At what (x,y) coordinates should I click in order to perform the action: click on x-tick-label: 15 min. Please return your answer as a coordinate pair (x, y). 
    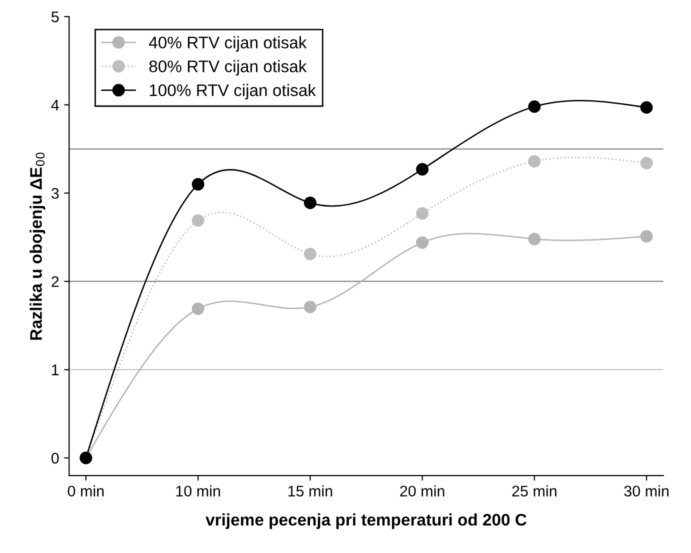
    Looking at the image, I should click on (310, 491).